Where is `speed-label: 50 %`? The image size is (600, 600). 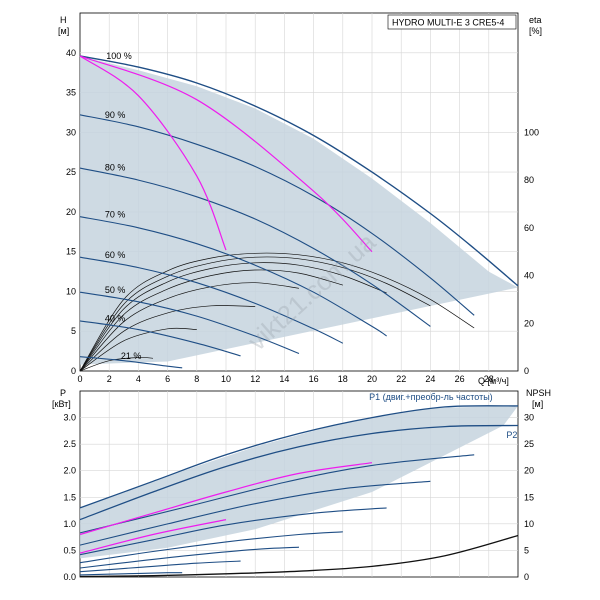 speed-label: 50 % is located at coordinates (115, 290).